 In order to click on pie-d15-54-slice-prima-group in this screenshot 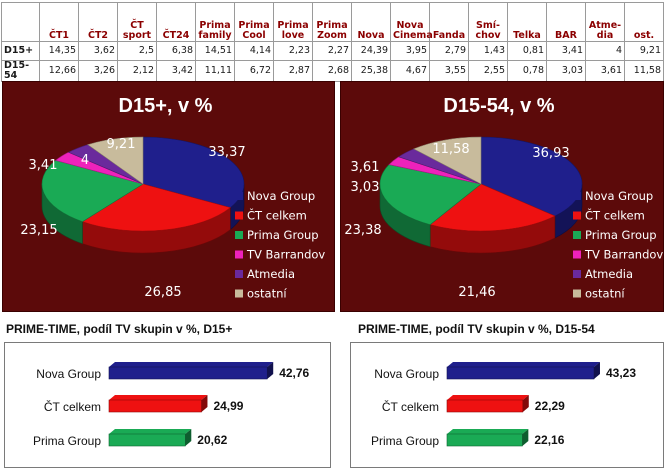, I will do `click(430, 194)`.